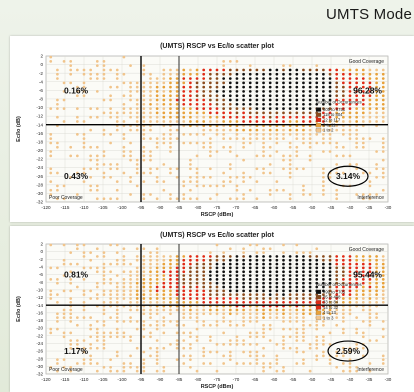 The height and width of the screenshot is (392, 414). I want to click on legend-entry: 1 to 3, so click(328, 317).